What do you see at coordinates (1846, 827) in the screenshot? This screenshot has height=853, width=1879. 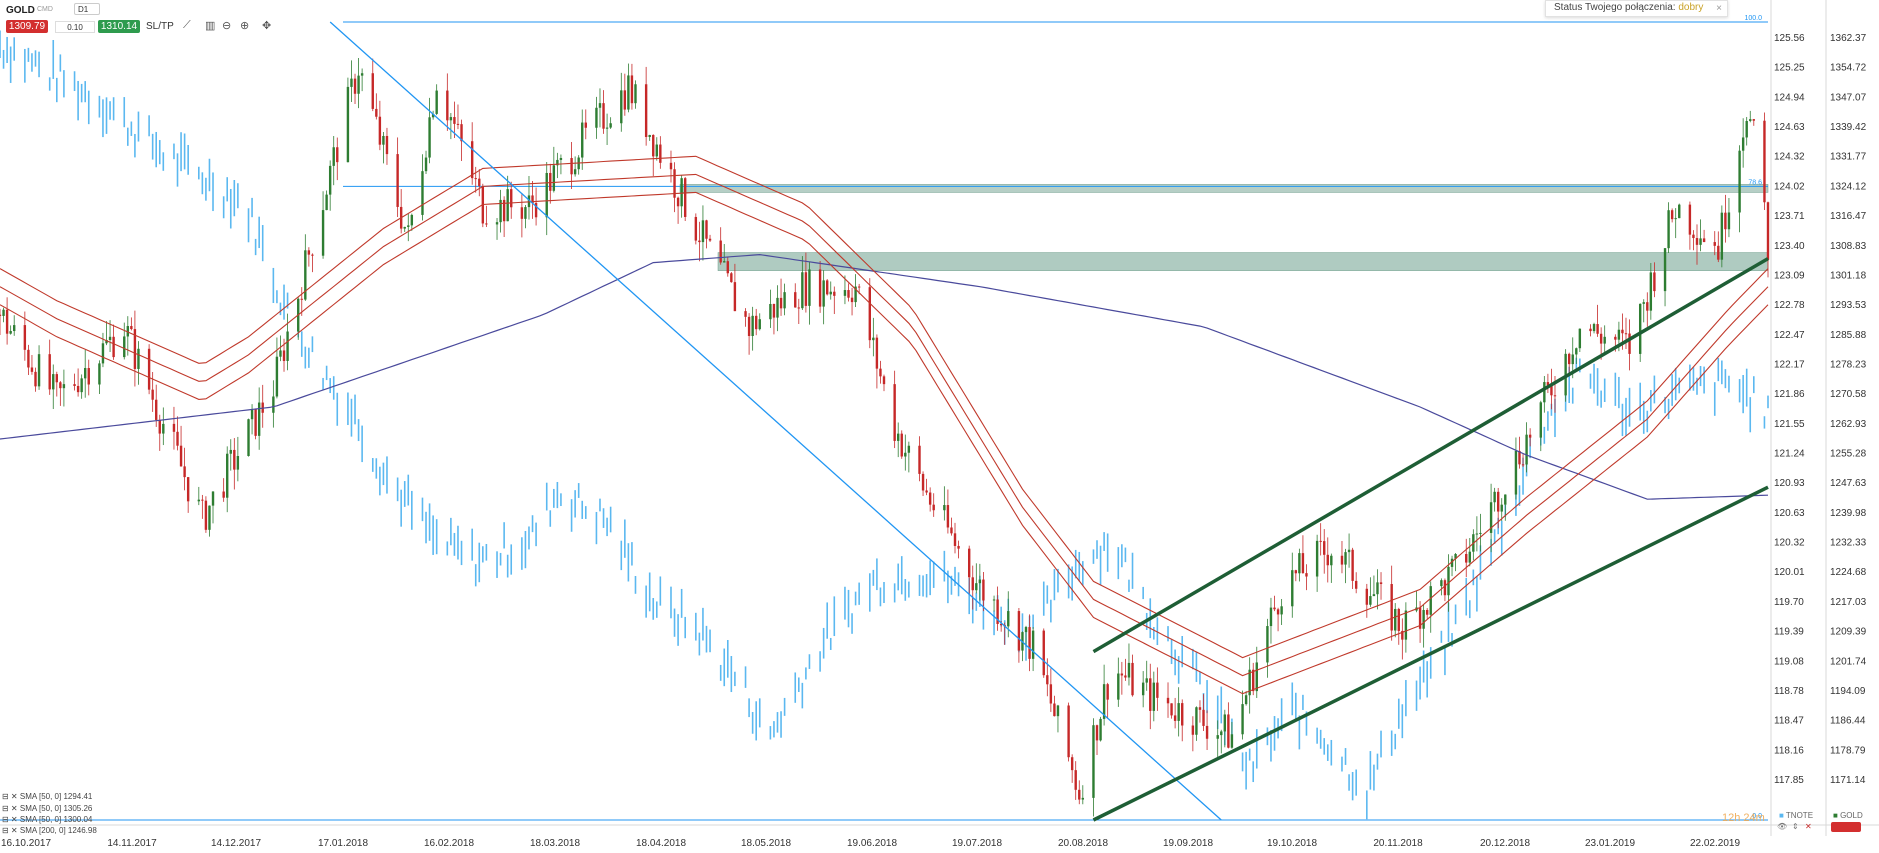 I see `gold-remove-button` at bounding box center [1846, 827].